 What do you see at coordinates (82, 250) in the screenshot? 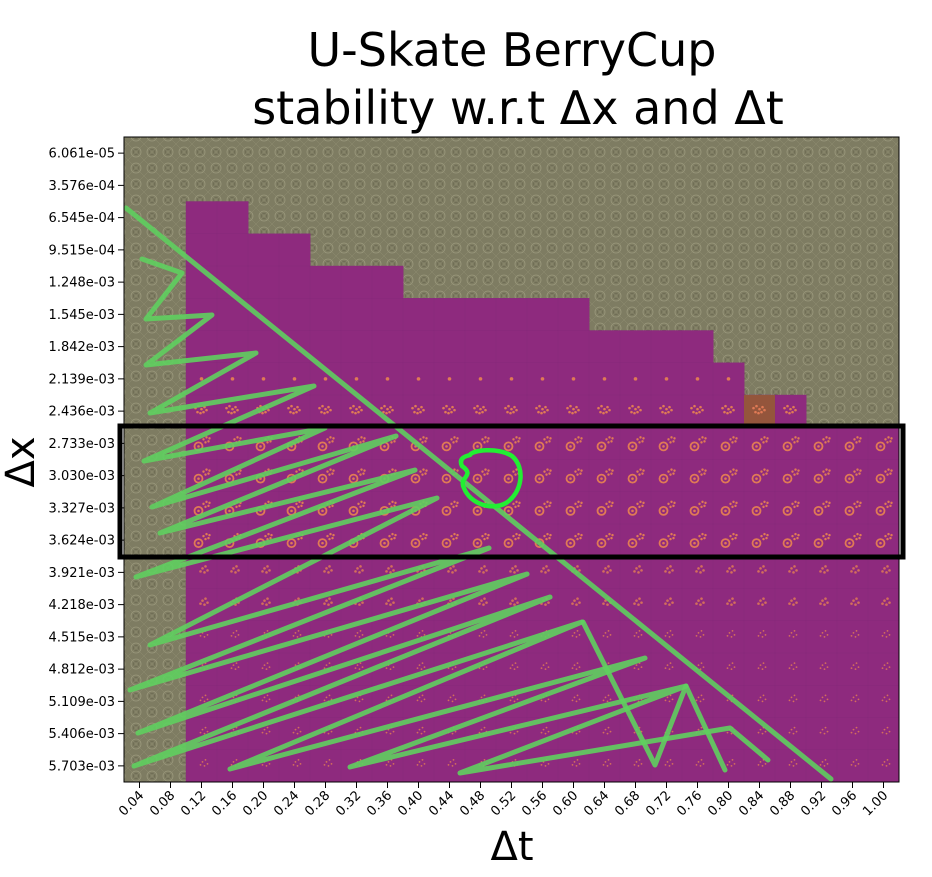
I see `y-tick-label: 9.515e-04` at bounding box center [82, 250].